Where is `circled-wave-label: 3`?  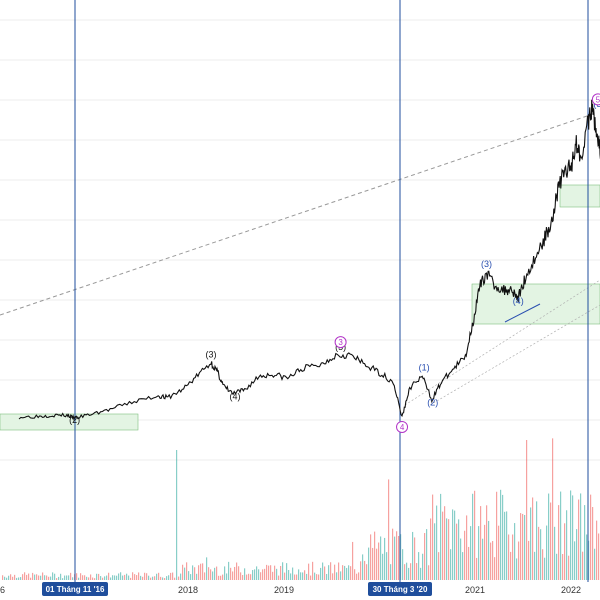
circled-wave-label: 3 is located at coordinates (340, 342).